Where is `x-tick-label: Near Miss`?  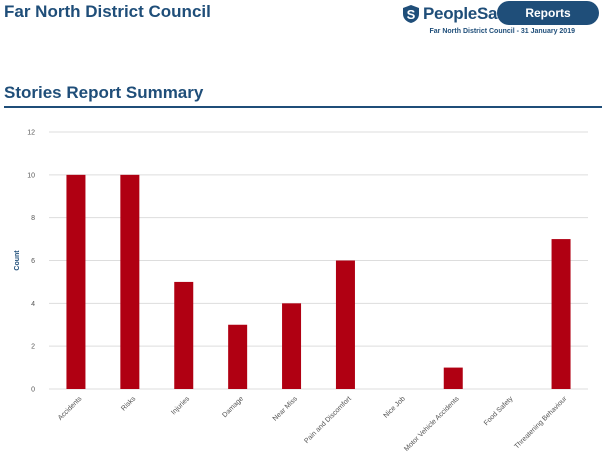
x-tick-label: Near Miss is located at coordinates (286, 409).